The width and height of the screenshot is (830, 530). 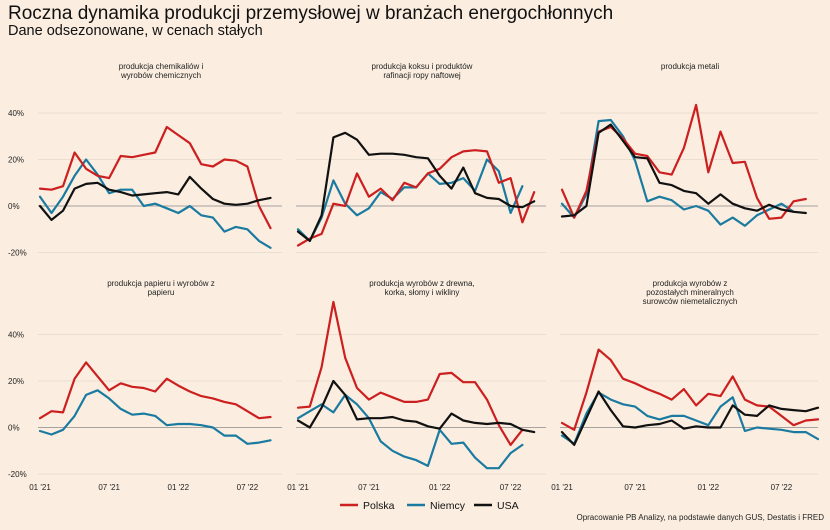 I want to click on panel-title-line: surowców niemetalicznych, so click(x=690, y=301).